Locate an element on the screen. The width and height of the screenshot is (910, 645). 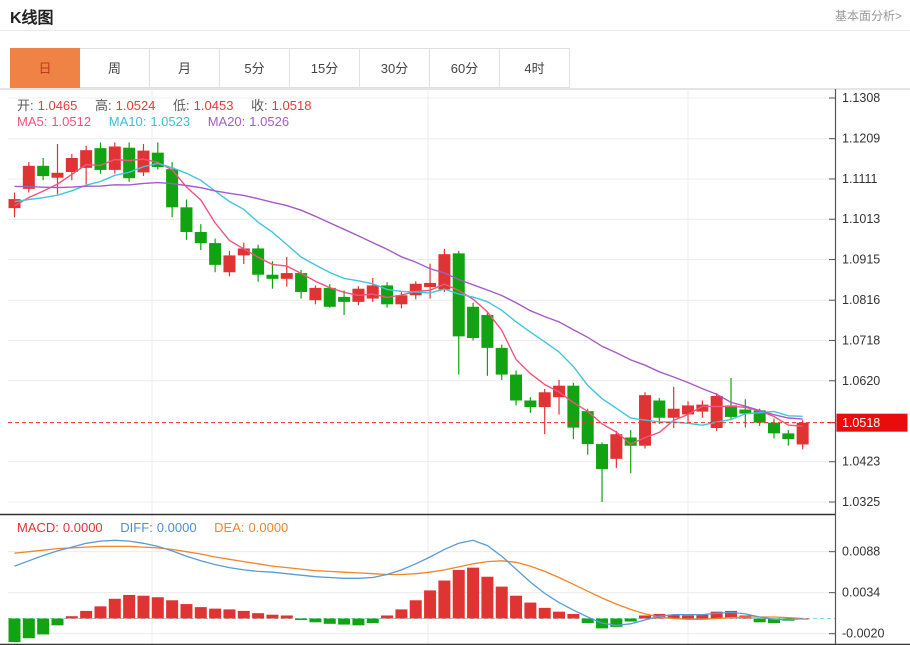
svg-text: 1.1111 is located at coordinates (859, 179).